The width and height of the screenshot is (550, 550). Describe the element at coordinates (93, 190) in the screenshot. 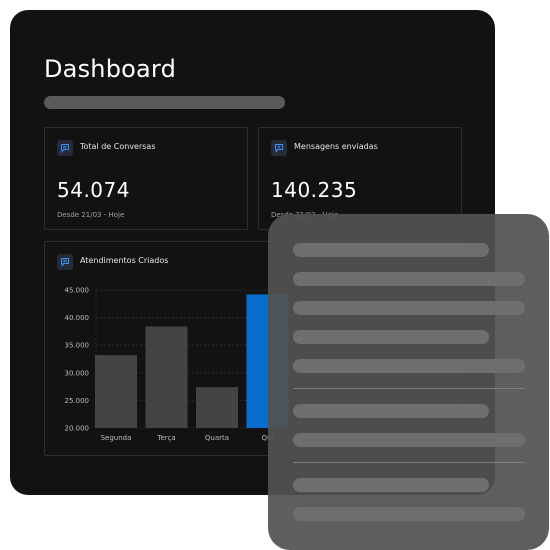

I see `stat-value: 54.074` at that location.